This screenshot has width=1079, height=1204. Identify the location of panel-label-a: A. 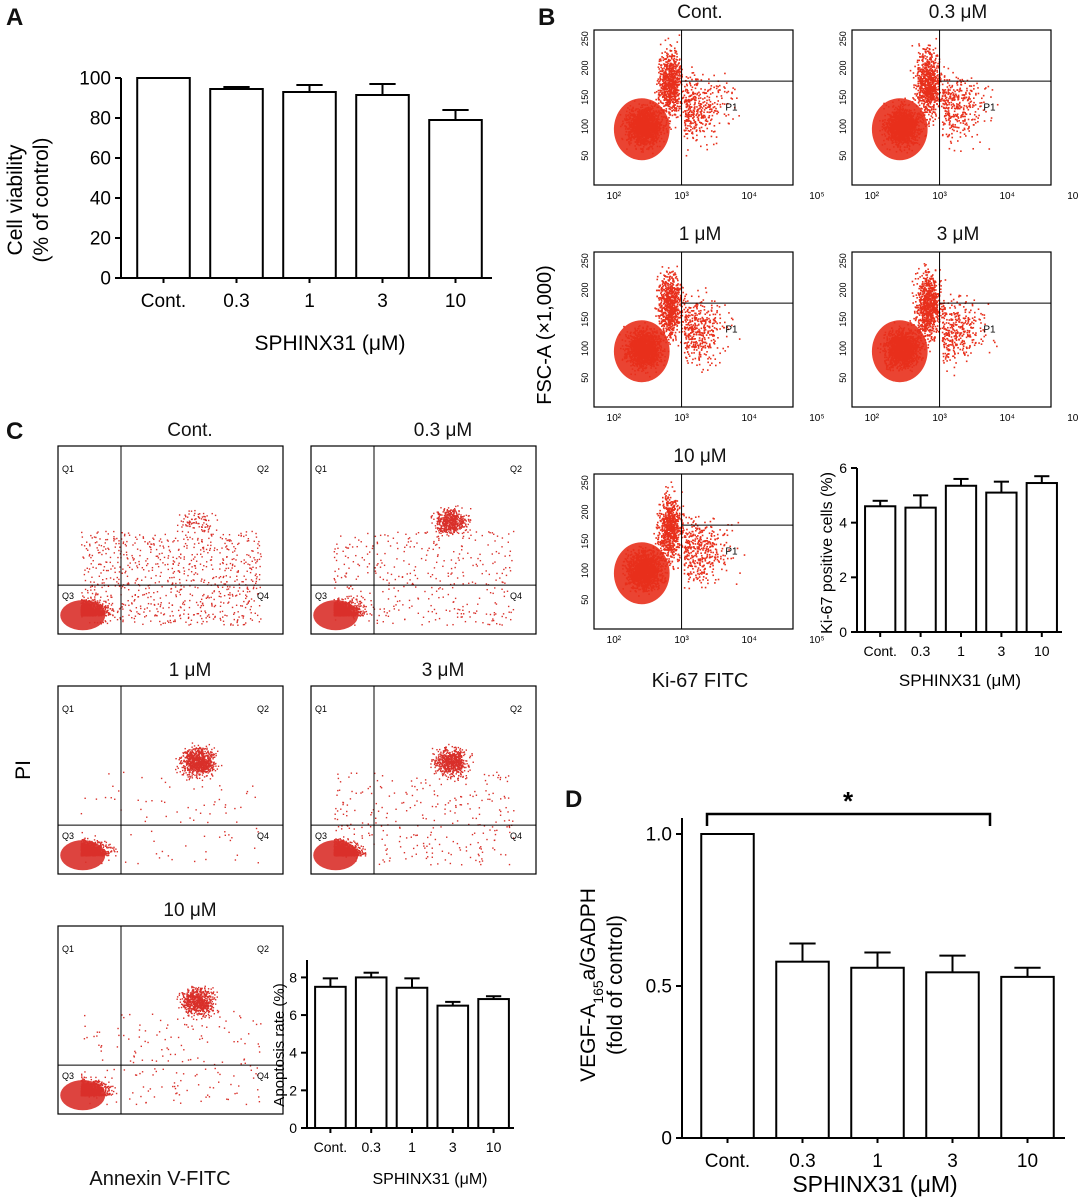
(14, 18).